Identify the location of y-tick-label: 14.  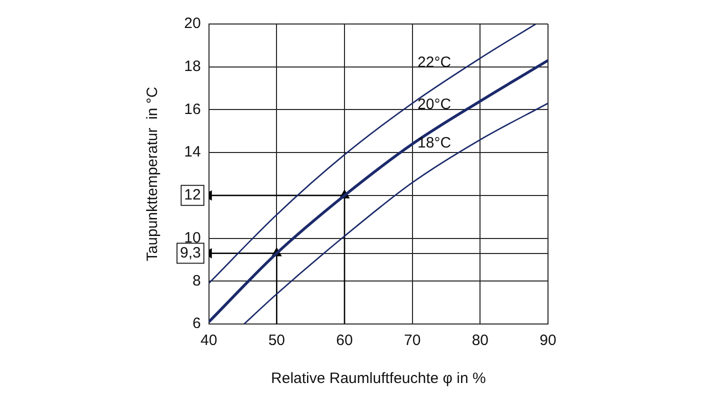
(192, 152).